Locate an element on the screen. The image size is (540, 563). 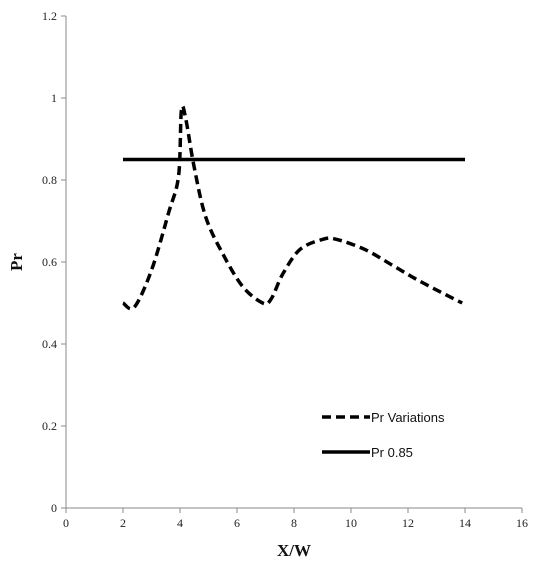
y-tick-label: 0.4 is located at coordinates (49, 344).